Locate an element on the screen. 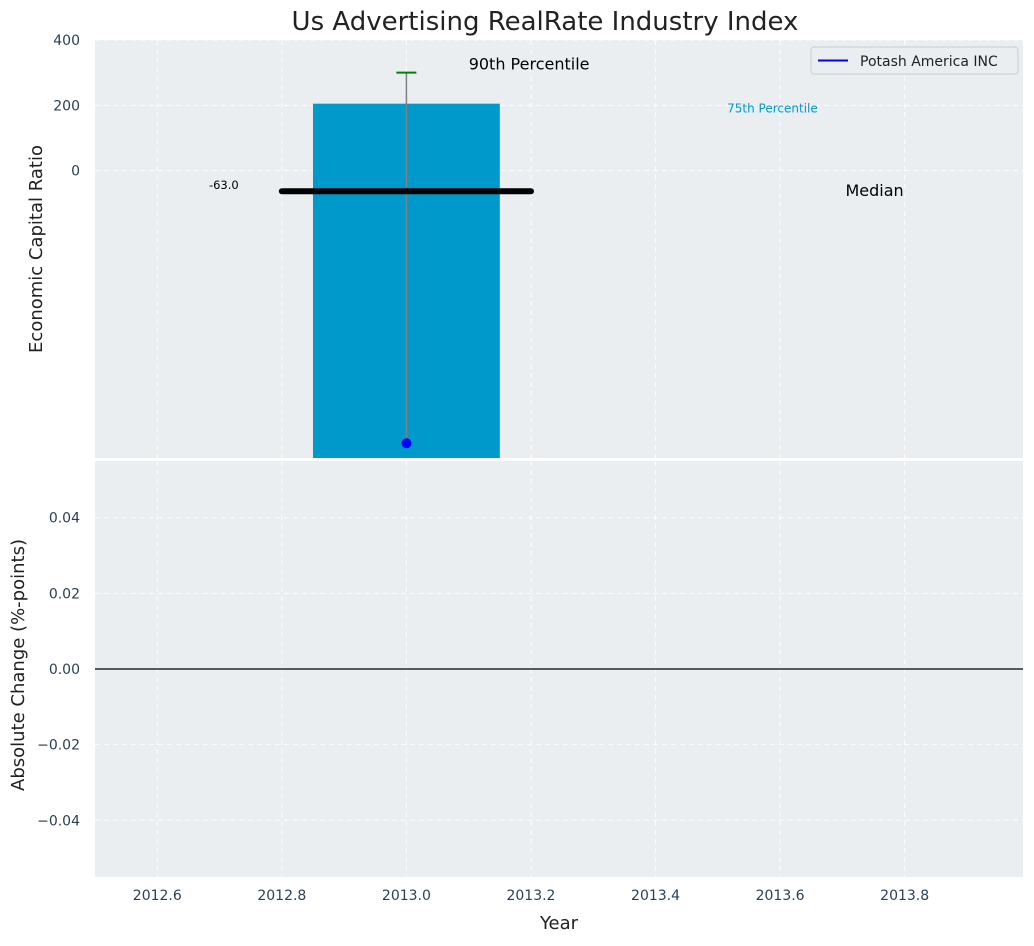 The width and height of the screenshot is (1034, 946). x-tick-label: 2012.6 is located at coordinates (157, 896).